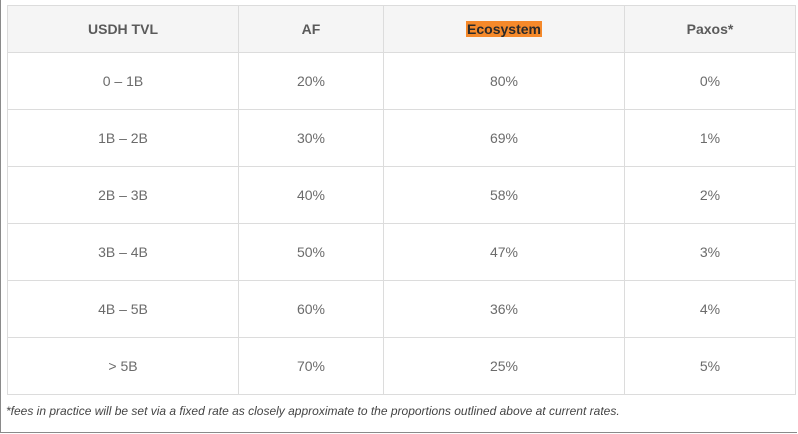 This screenshot has width=798, height=434. Describe the element at coordinates (710, 309) in the screenshot. I see `cell-paxos: 4%` at that location.